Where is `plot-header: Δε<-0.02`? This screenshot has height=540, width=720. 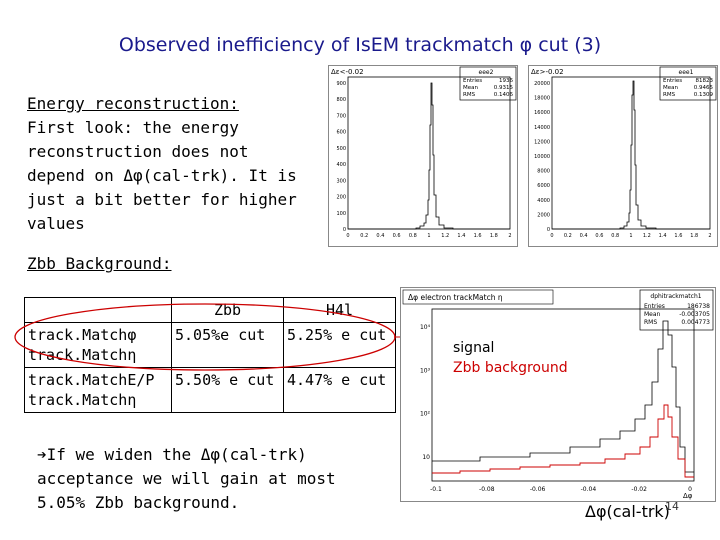 plot-header: Δε<-0.02 is located at coordinates (347, 72).